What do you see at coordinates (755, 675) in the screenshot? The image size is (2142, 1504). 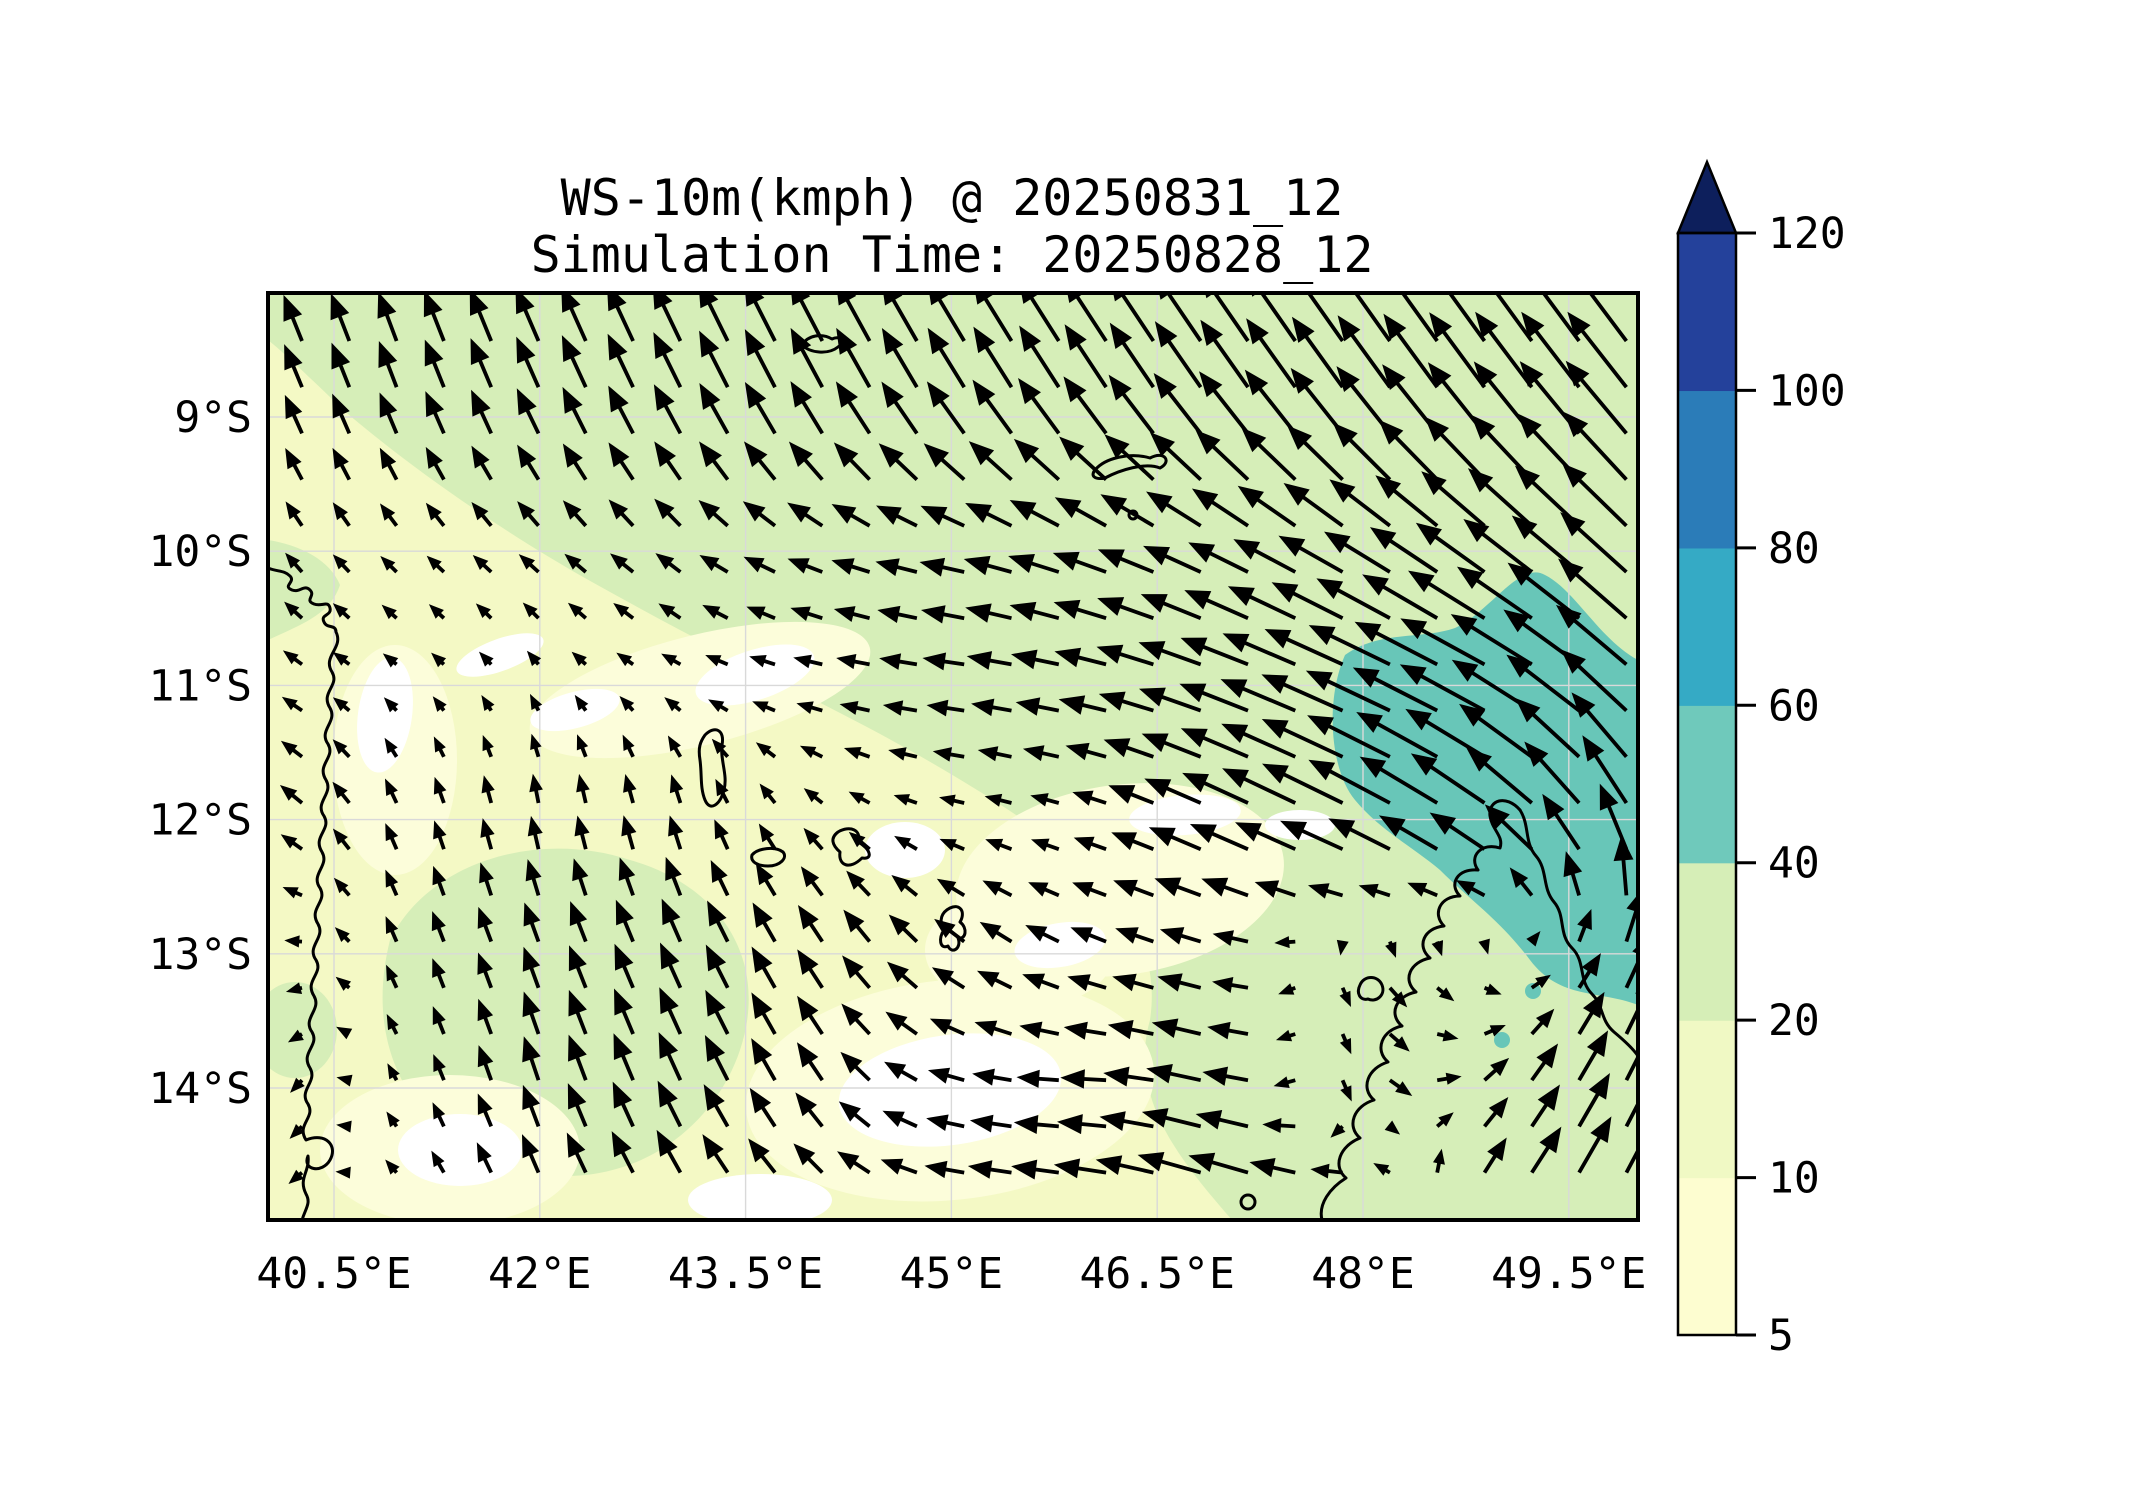 I see `fill-white-d` at bounding box center [755, 675].